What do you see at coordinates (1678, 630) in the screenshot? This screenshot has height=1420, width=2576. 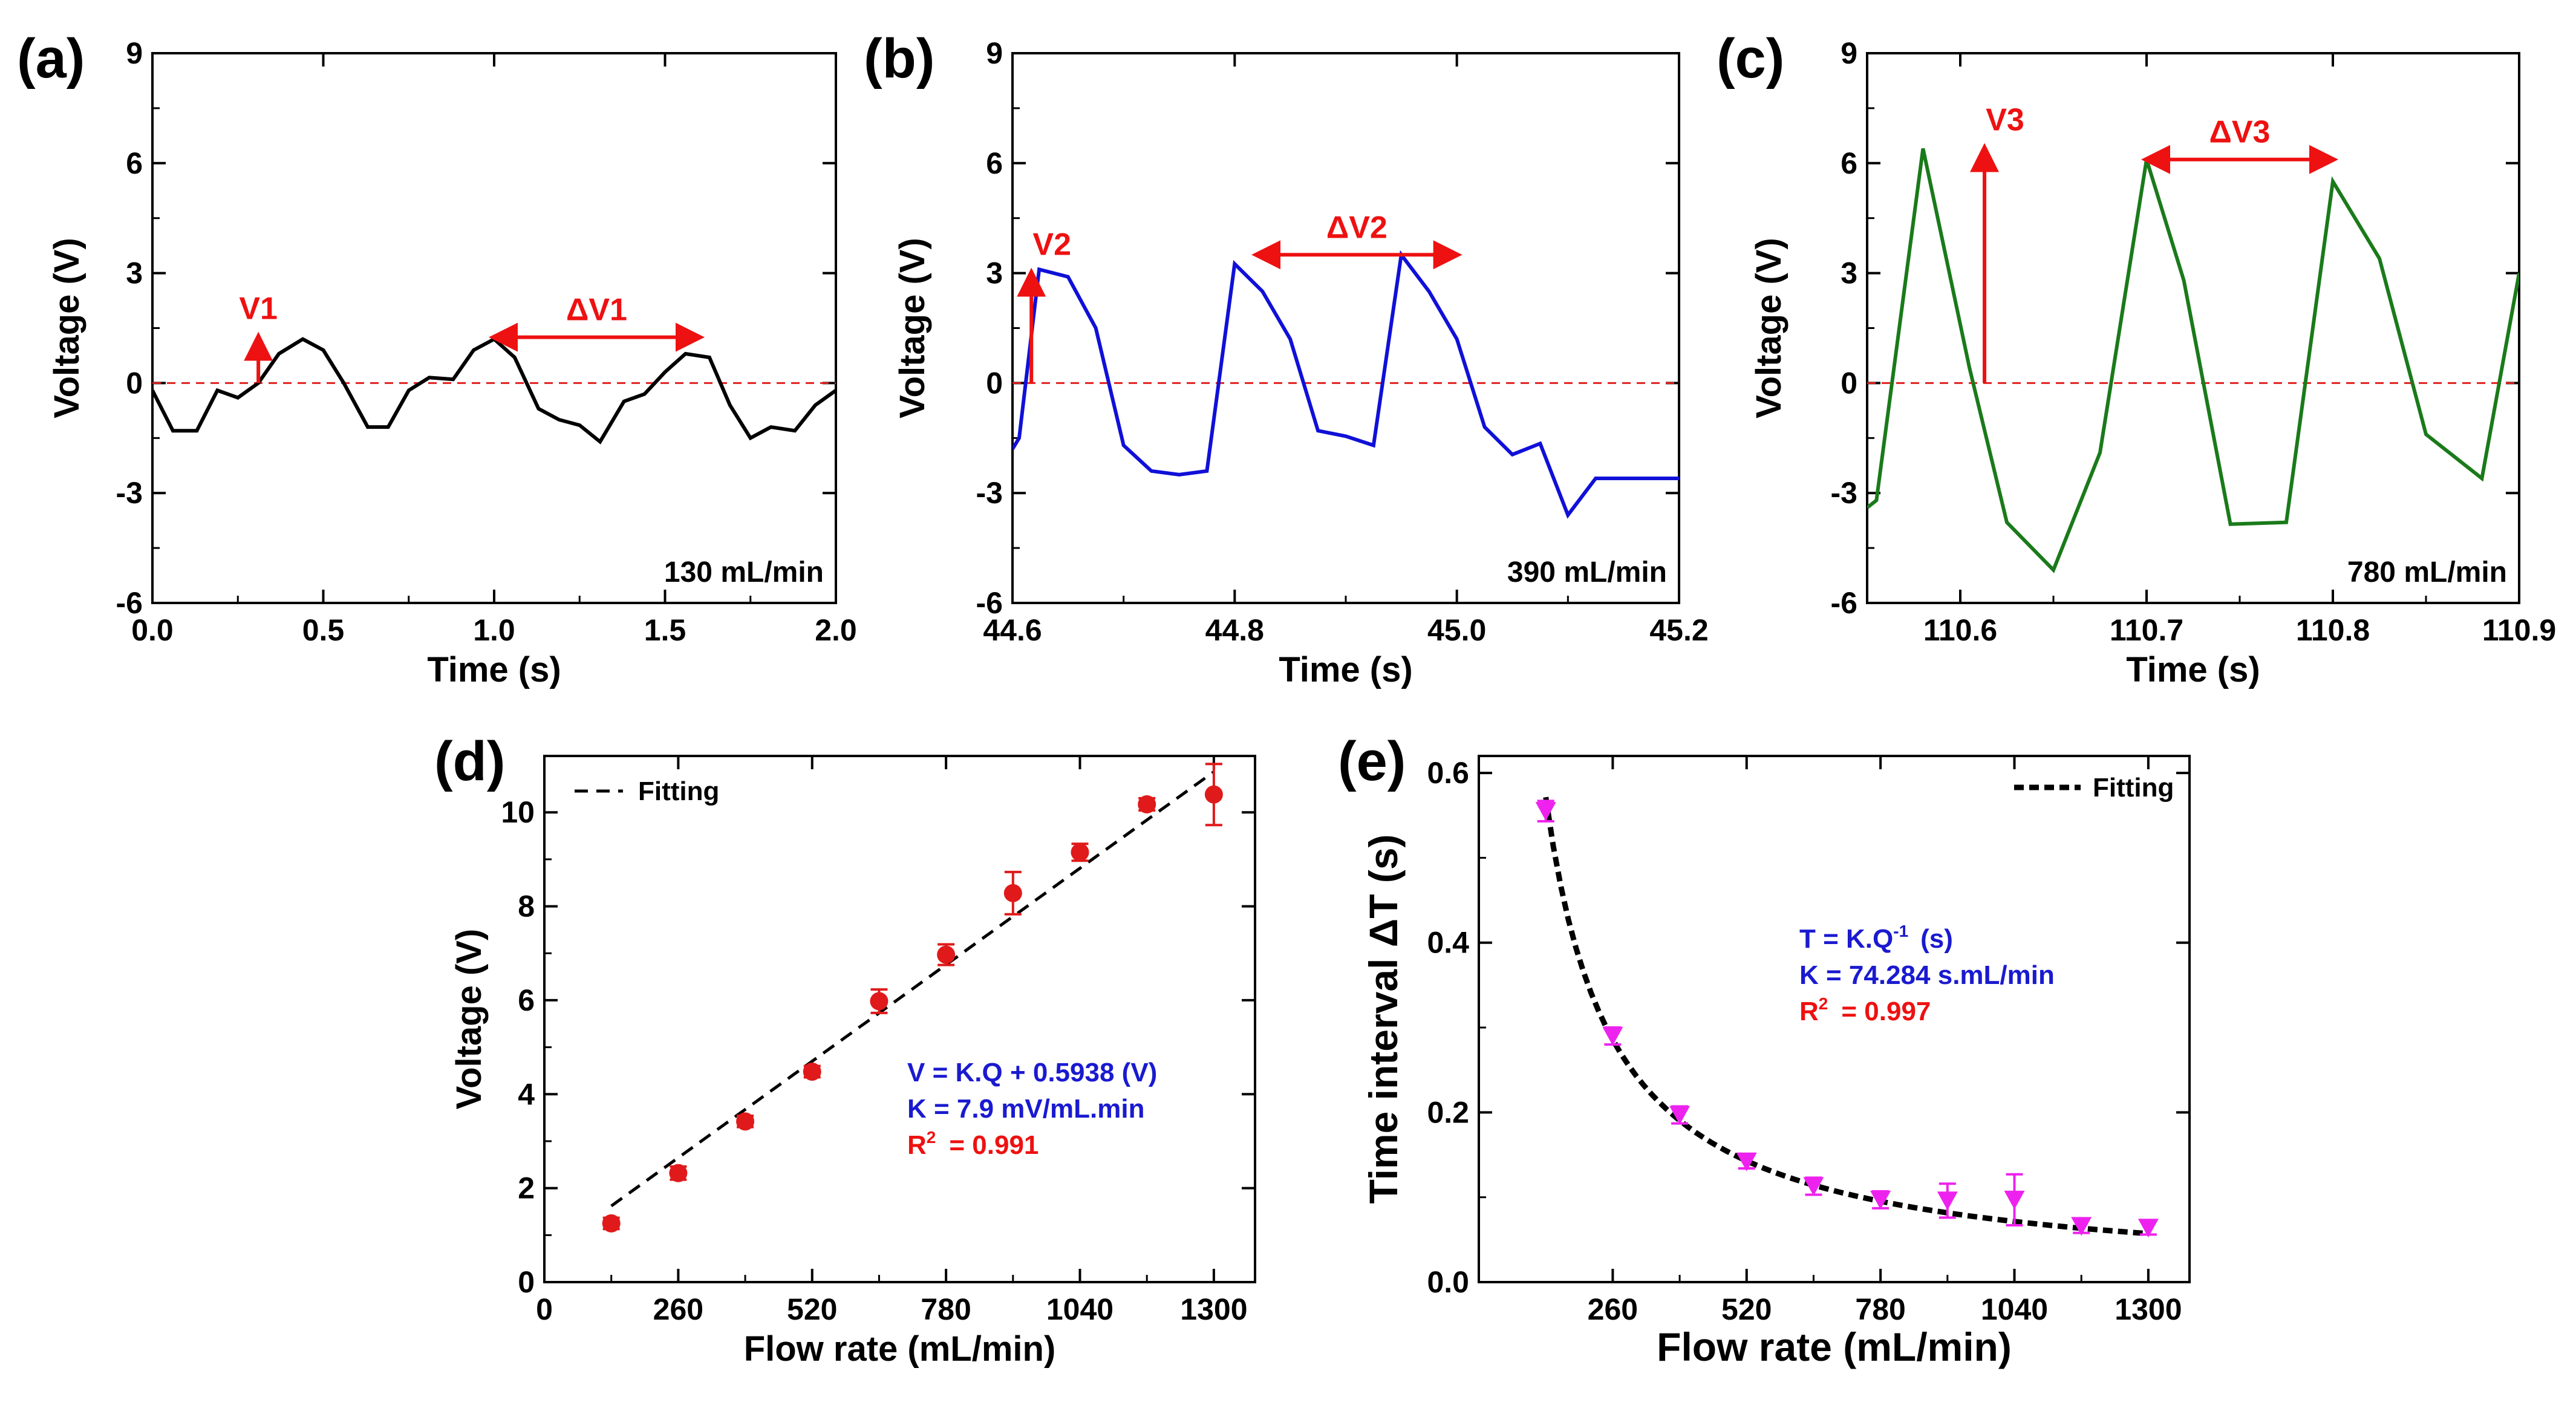 I see `x-tick-label: 45.2` at bounding box center [1678, 630].